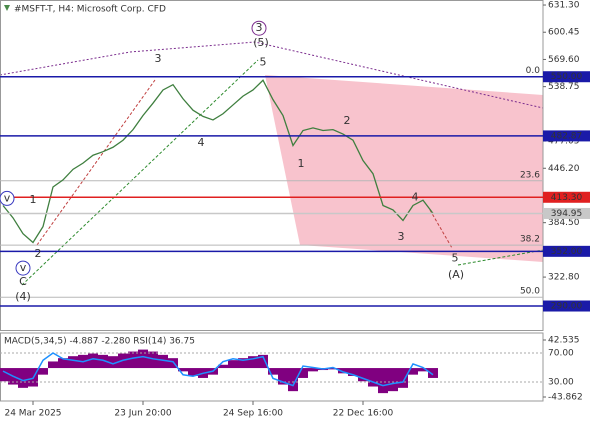 This screenshot has height=425, width=596. I want to click on indicator-label: MACD(5,34,5) -4.887 -2.280 RSI(14) 36.75, so click(99, 342).